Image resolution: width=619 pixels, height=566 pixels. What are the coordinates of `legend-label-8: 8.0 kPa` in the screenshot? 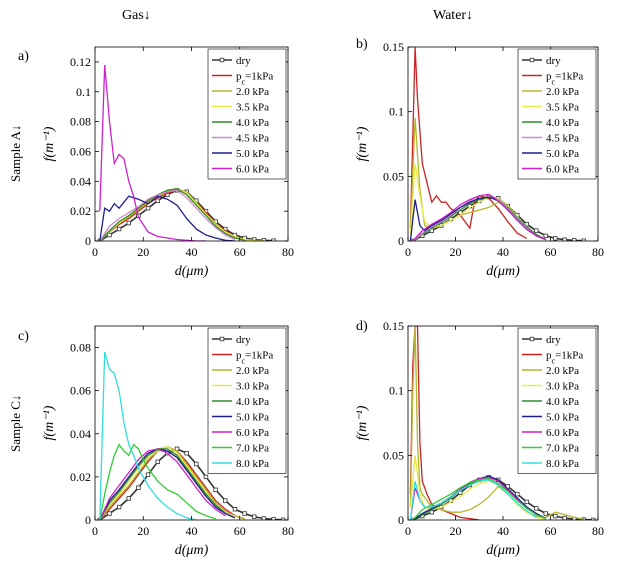 It's located at (252, 464).